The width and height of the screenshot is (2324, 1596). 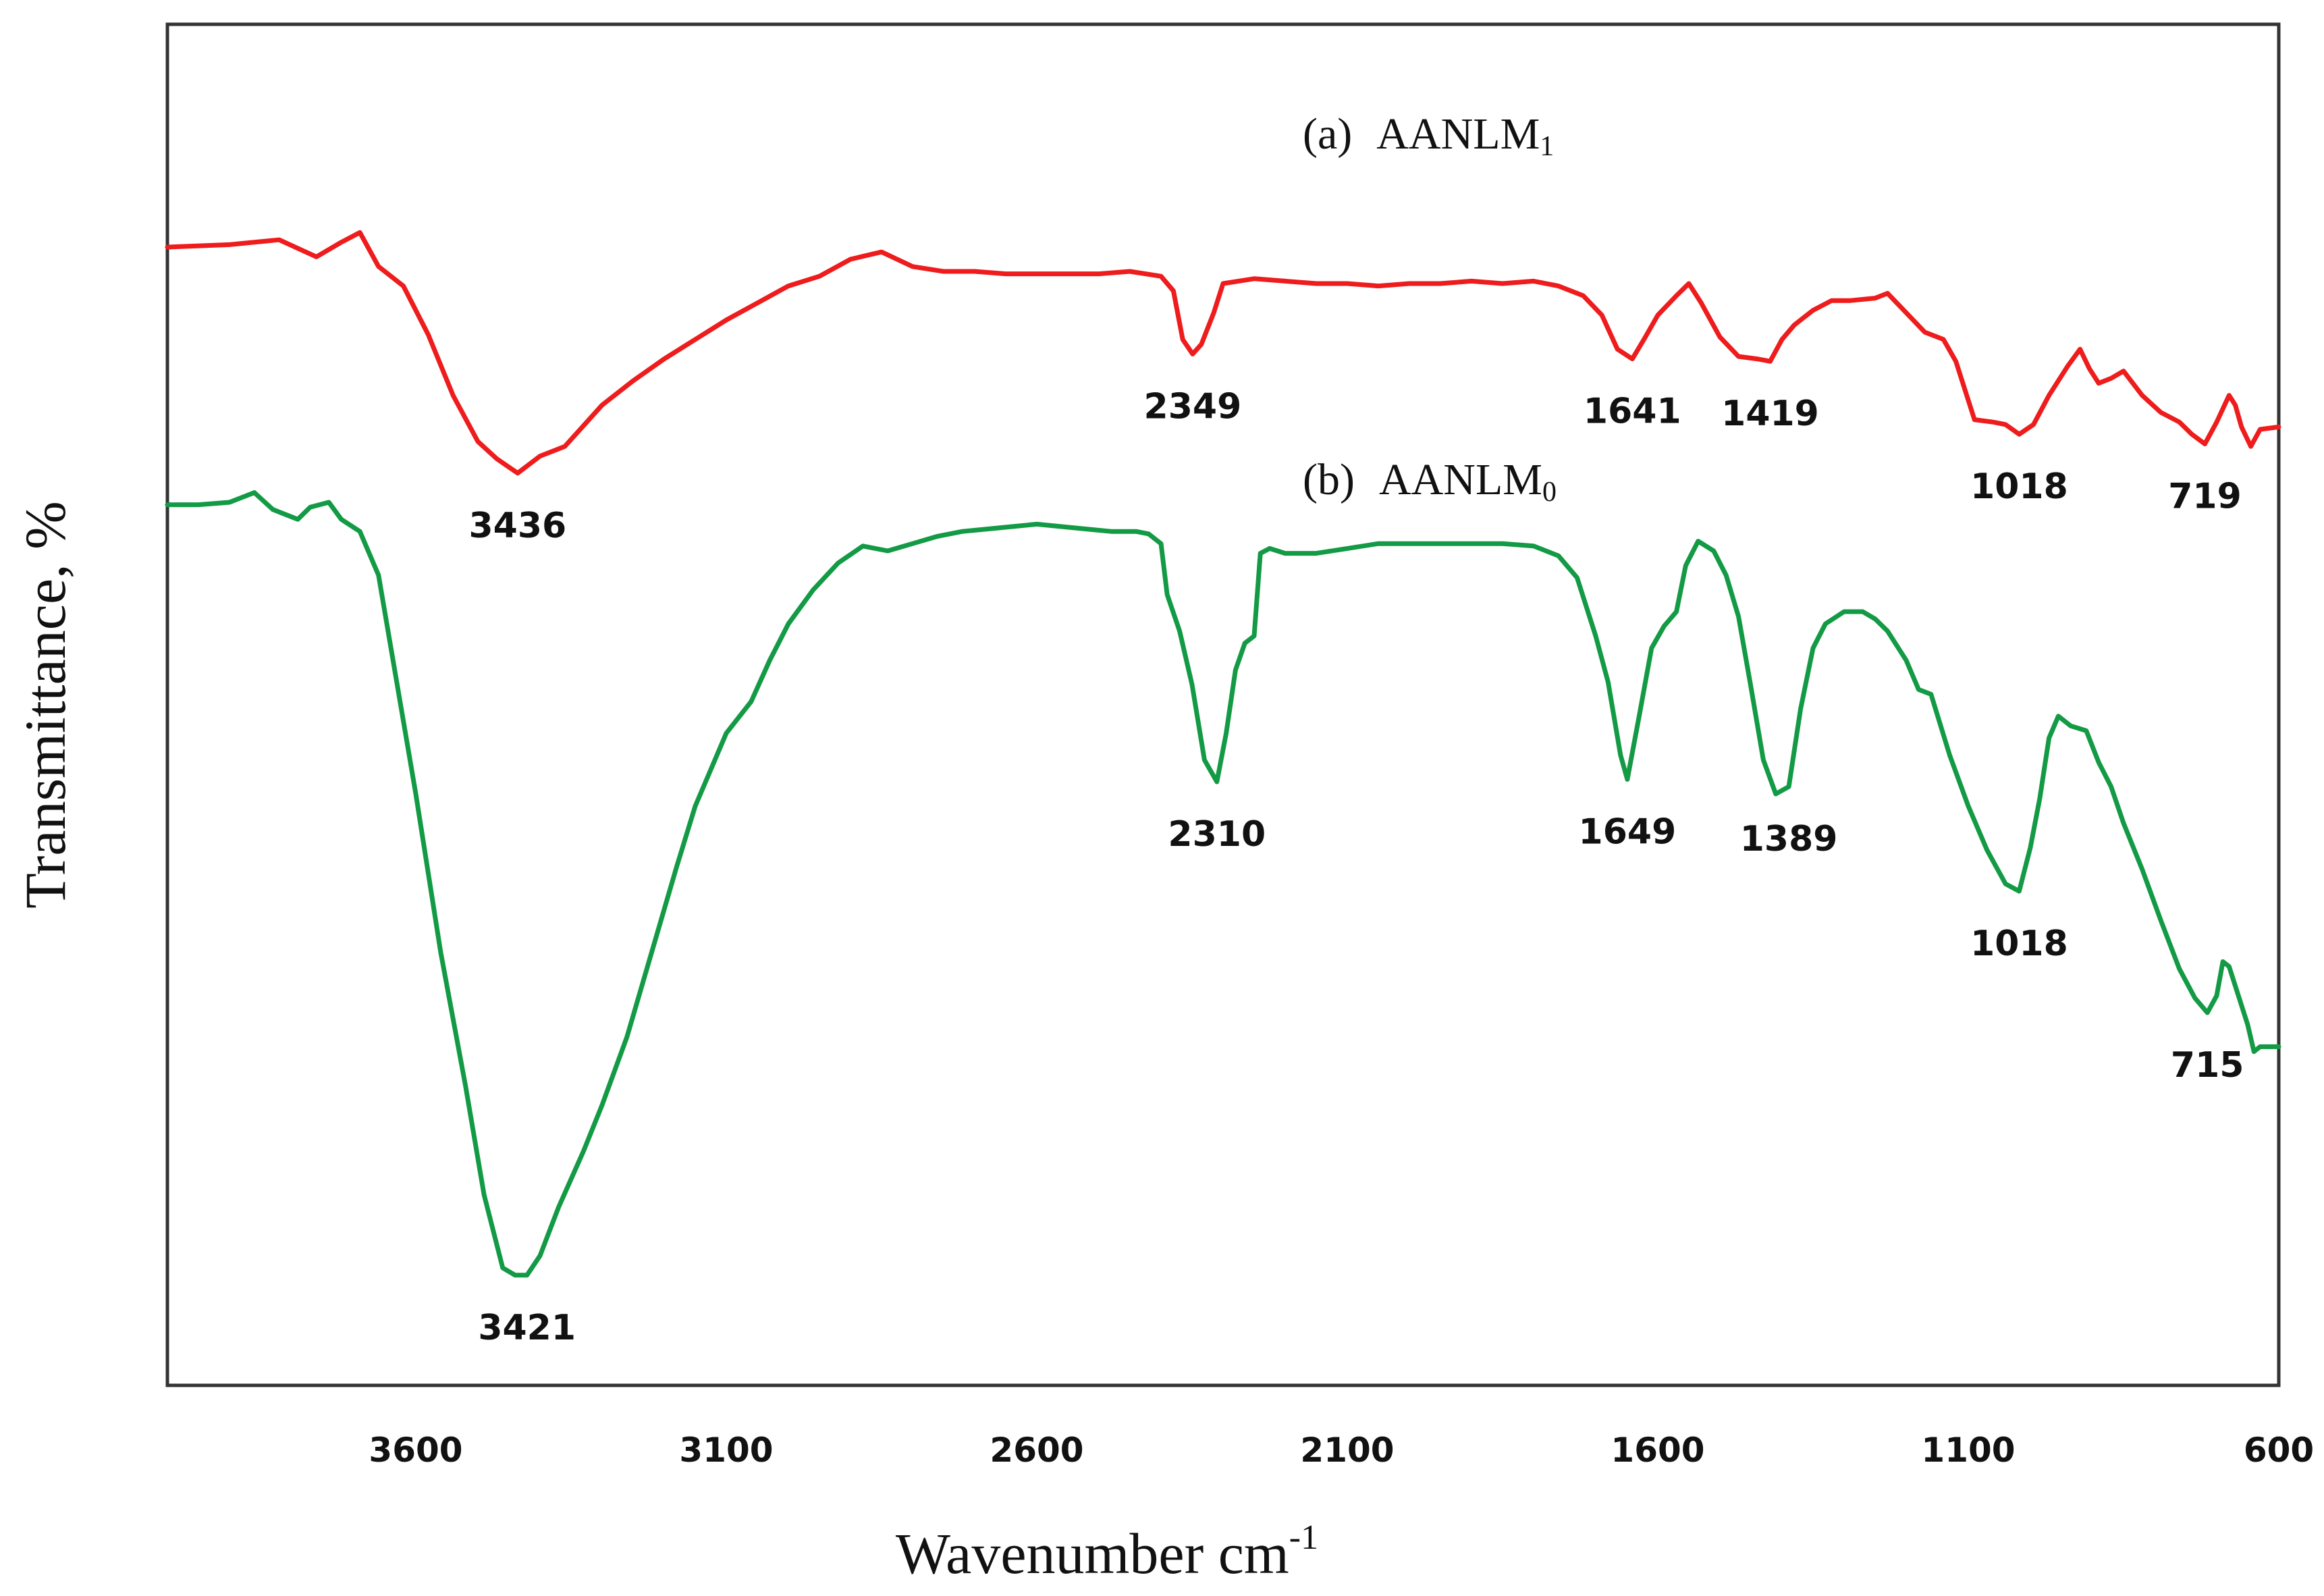 I want to click on legend-entry-b: (b) AANLM0, so click(x=1430, y=481).